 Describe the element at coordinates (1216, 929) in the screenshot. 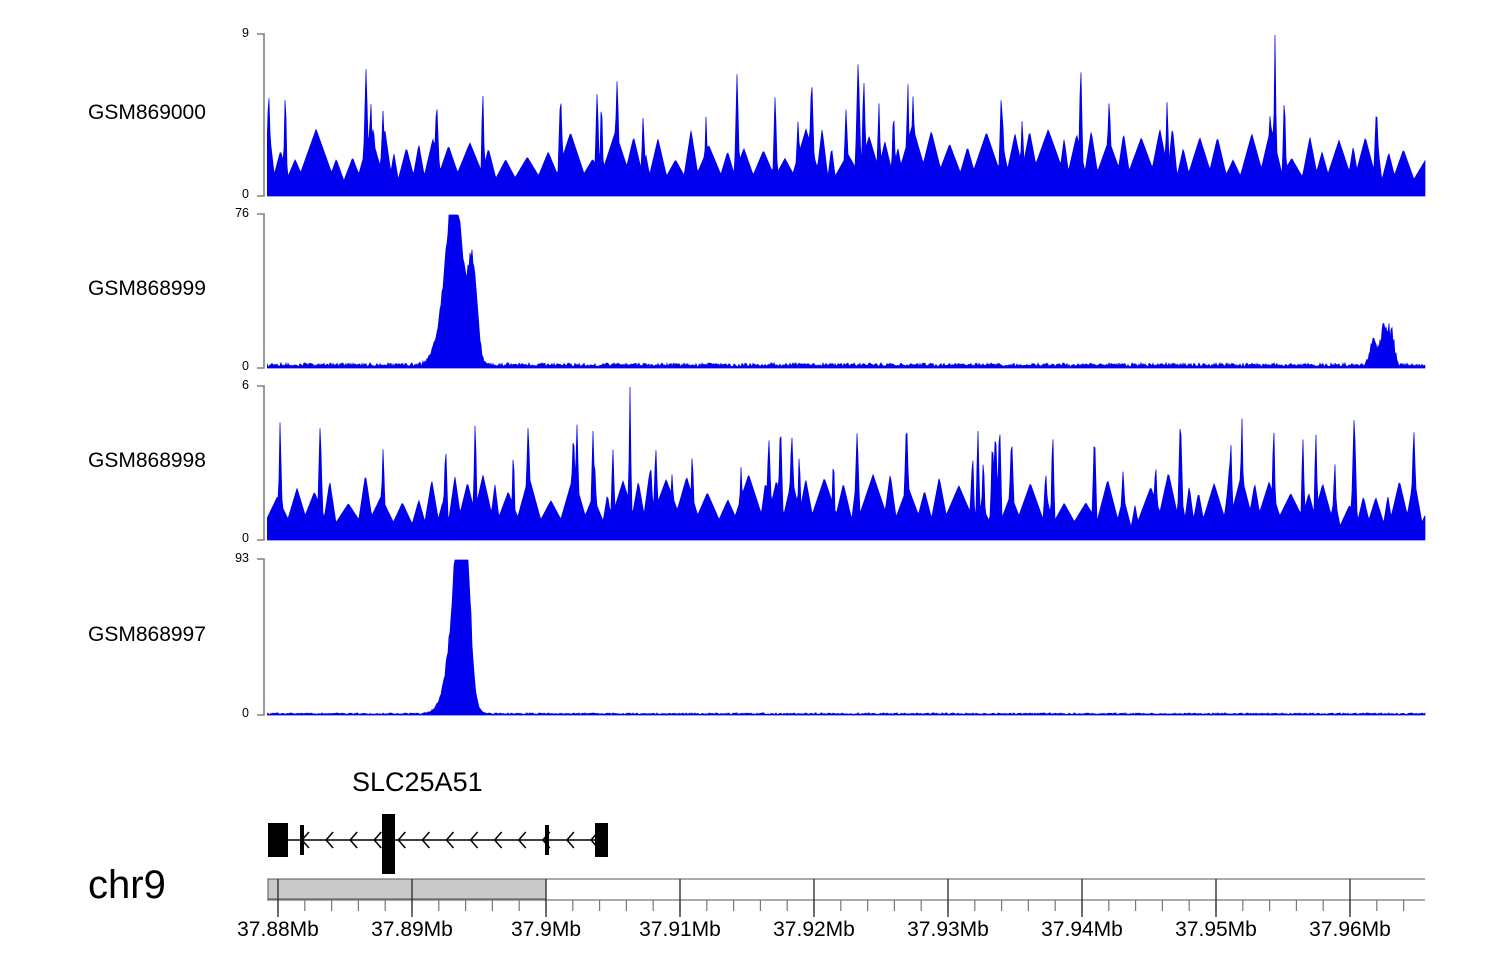

I see `axis-tick-label: 37.95Mb` at that location.